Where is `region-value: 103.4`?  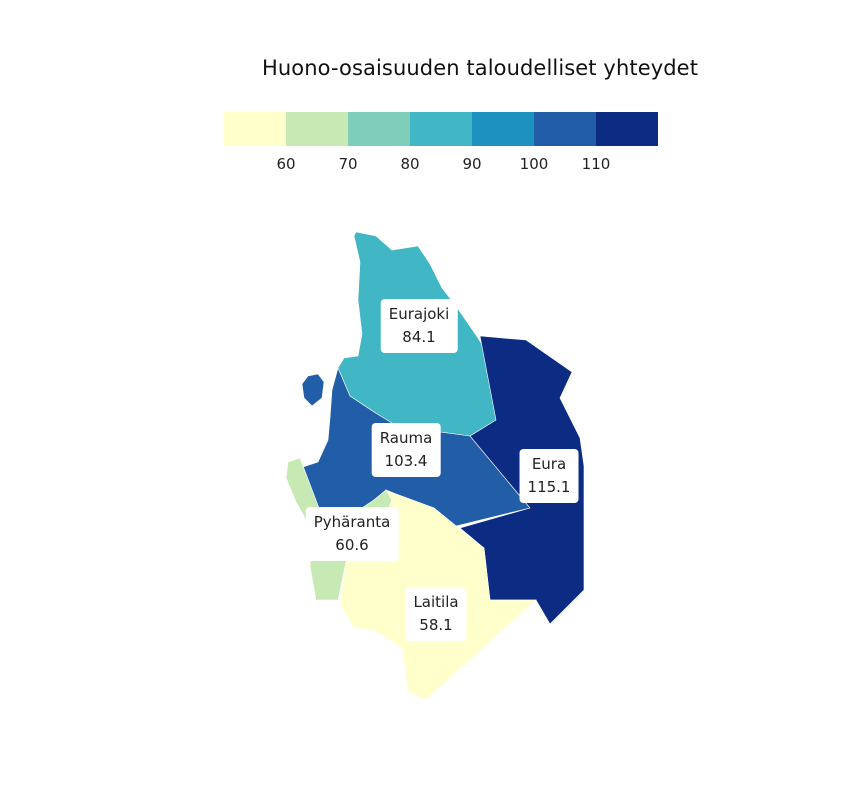 region-value: 103.4 is located at coordinates (406, 461).